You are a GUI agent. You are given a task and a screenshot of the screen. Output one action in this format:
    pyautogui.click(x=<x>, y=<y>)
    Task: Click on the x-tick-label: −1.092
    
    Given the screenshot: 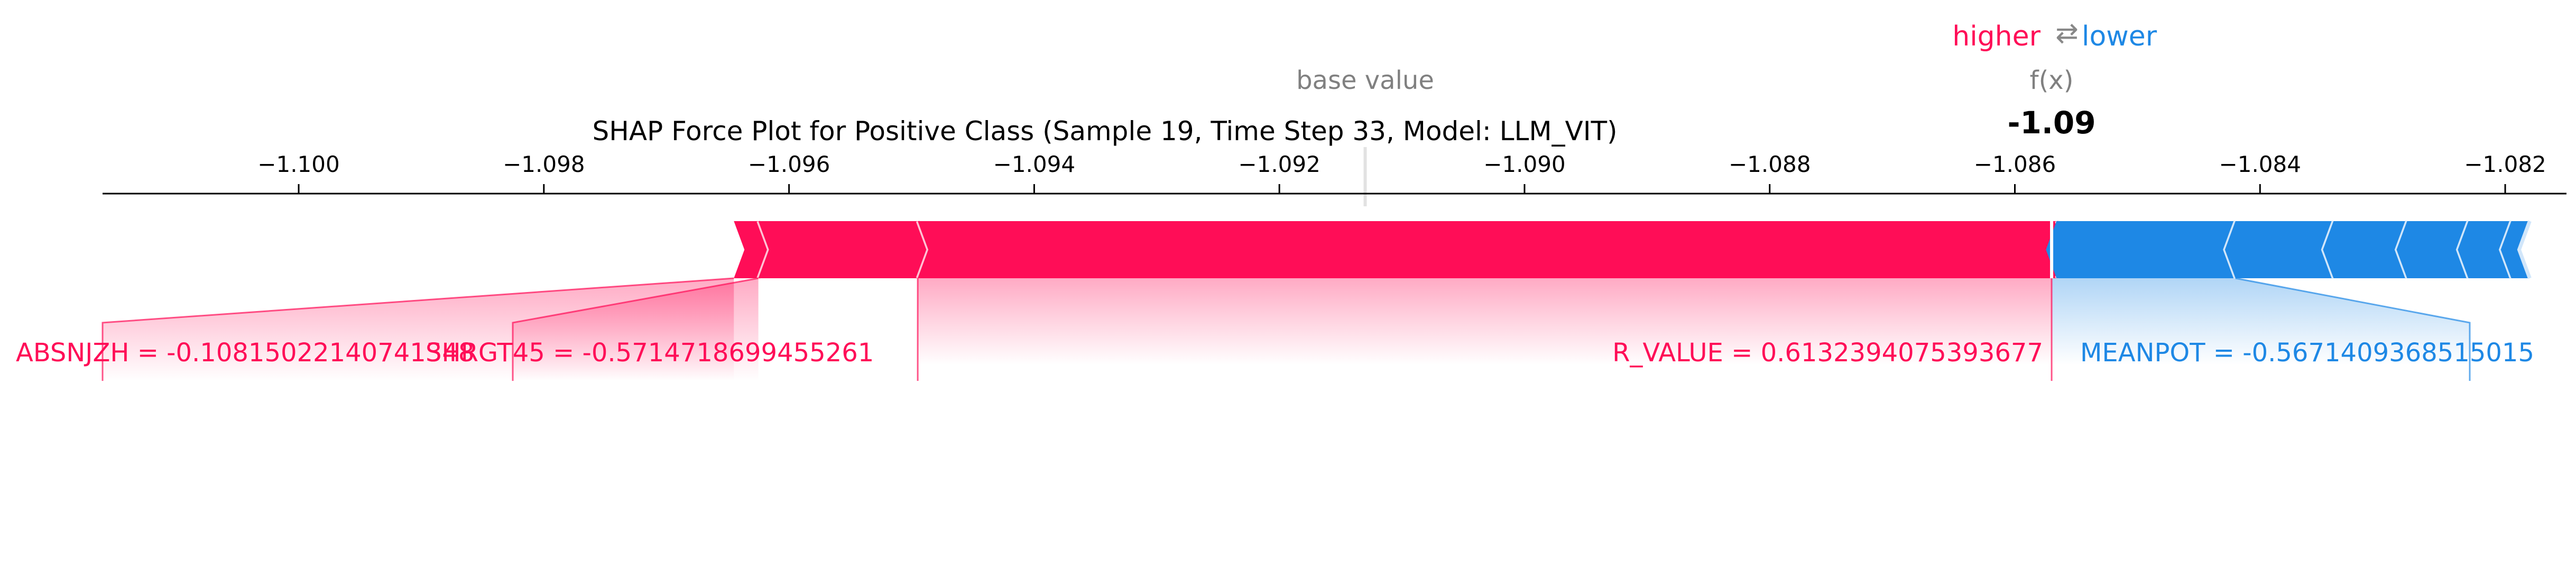 What is the action you would take?
    pyautogui.click(x=1279, y=164)
    